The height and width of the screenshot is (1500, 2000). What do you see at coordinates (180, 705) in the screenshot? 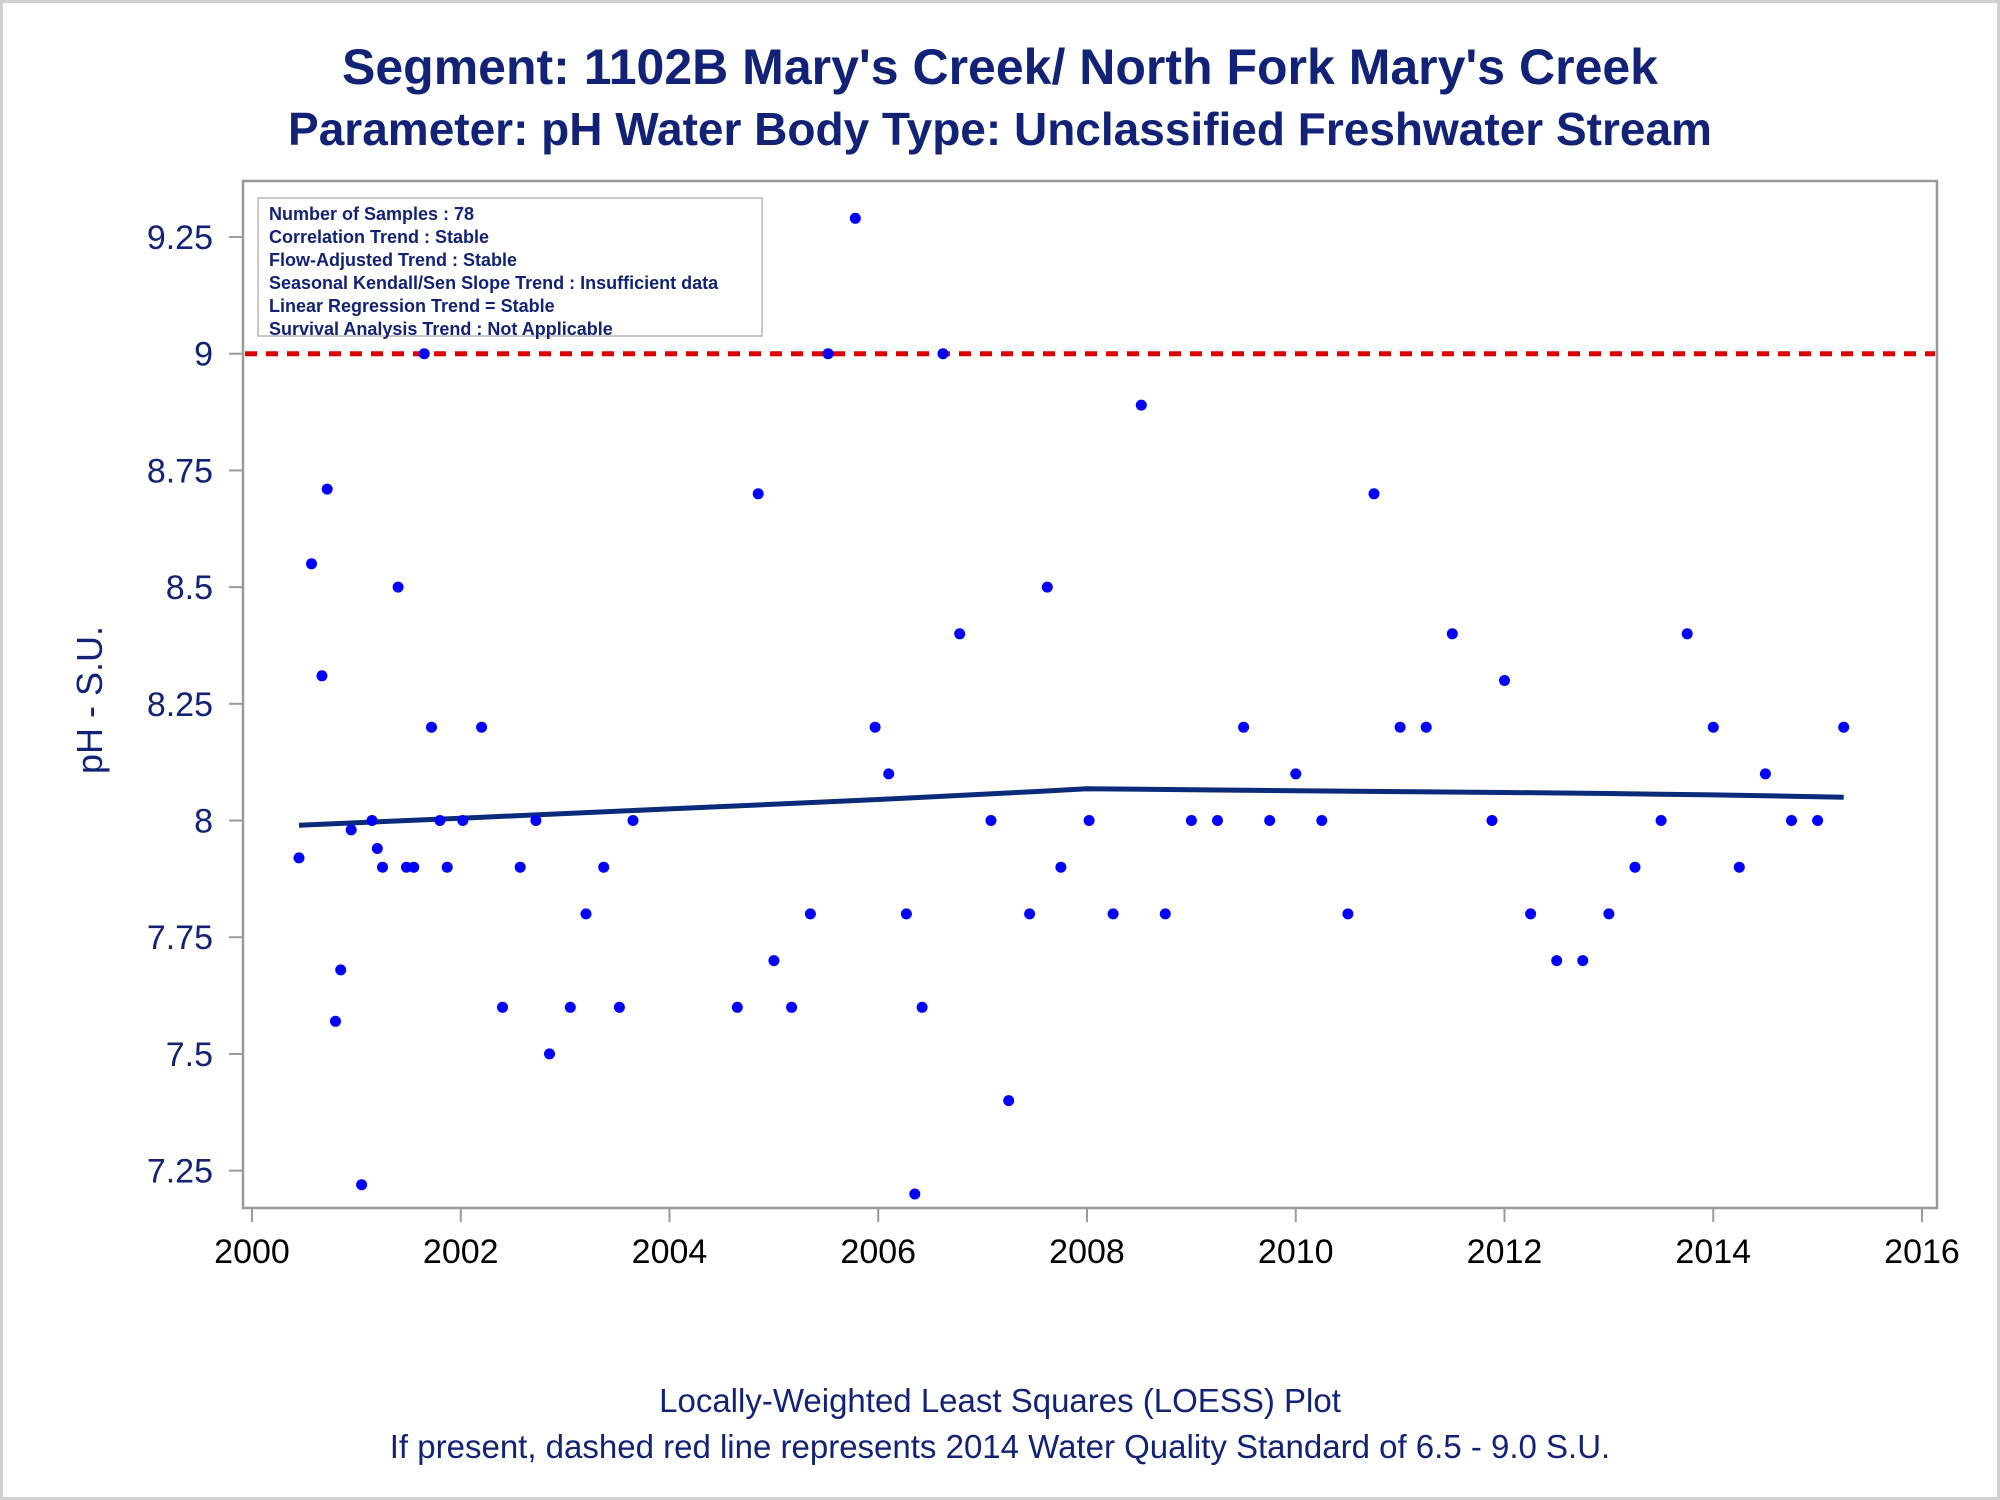
I see `y-tick-label: 8.25` at bounding box center [180, 705].